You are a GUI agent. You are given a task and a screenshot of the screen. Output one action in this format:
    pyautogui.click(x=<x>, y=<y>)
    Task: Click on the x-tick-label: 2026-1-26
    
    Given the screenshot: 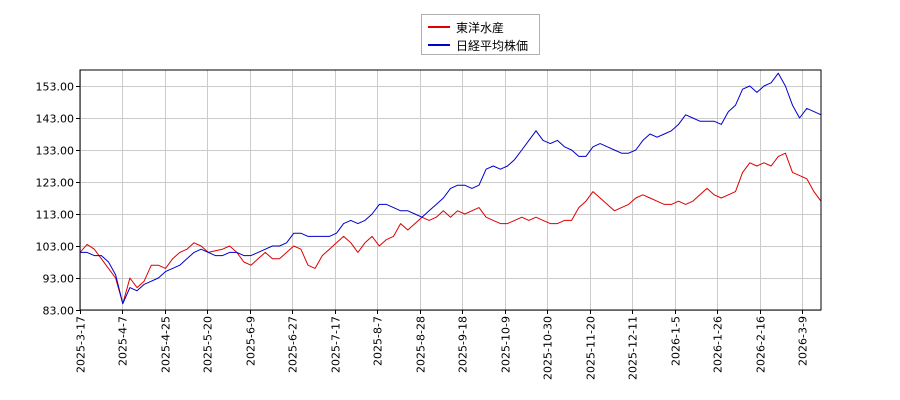 What is the action you would take?
    pyautogui.click(x=718, y=344)
    